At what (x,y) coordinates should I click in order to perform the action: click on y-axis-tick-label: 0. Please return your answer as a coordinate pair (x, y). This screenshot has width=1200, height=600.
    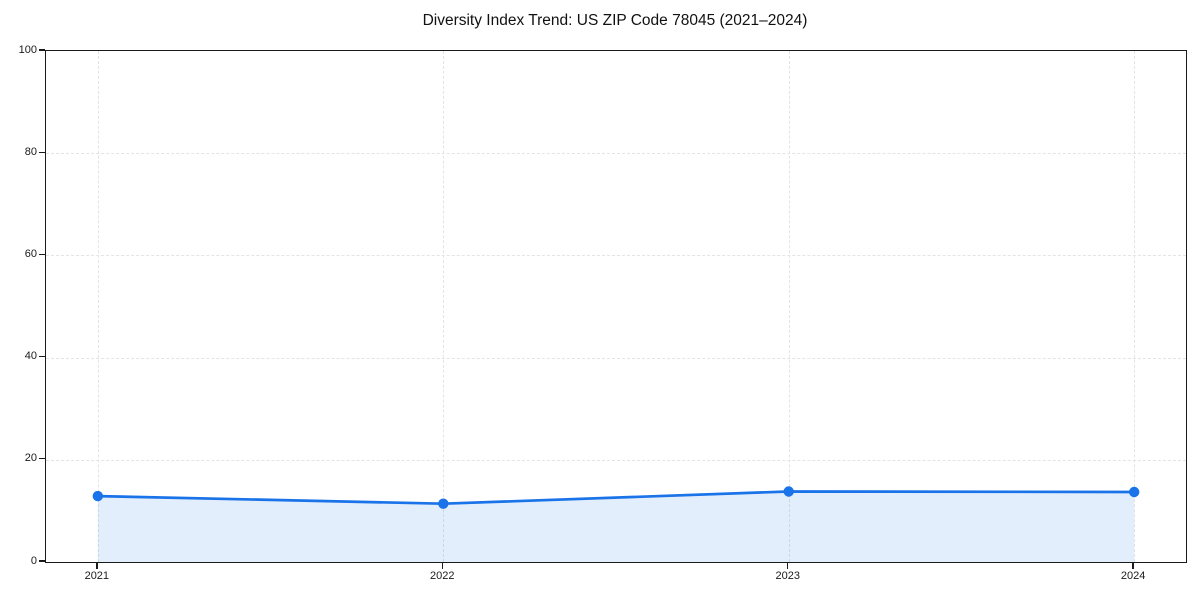
    Looking at the image, I should click on (33, 560).